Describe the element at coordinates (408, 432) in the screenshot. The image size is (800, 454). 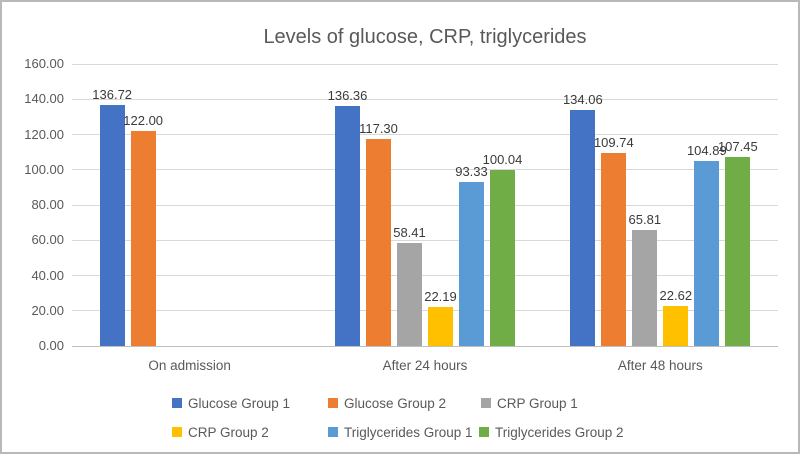
I see `legend-label: Triglycerides Group 1` at that location.